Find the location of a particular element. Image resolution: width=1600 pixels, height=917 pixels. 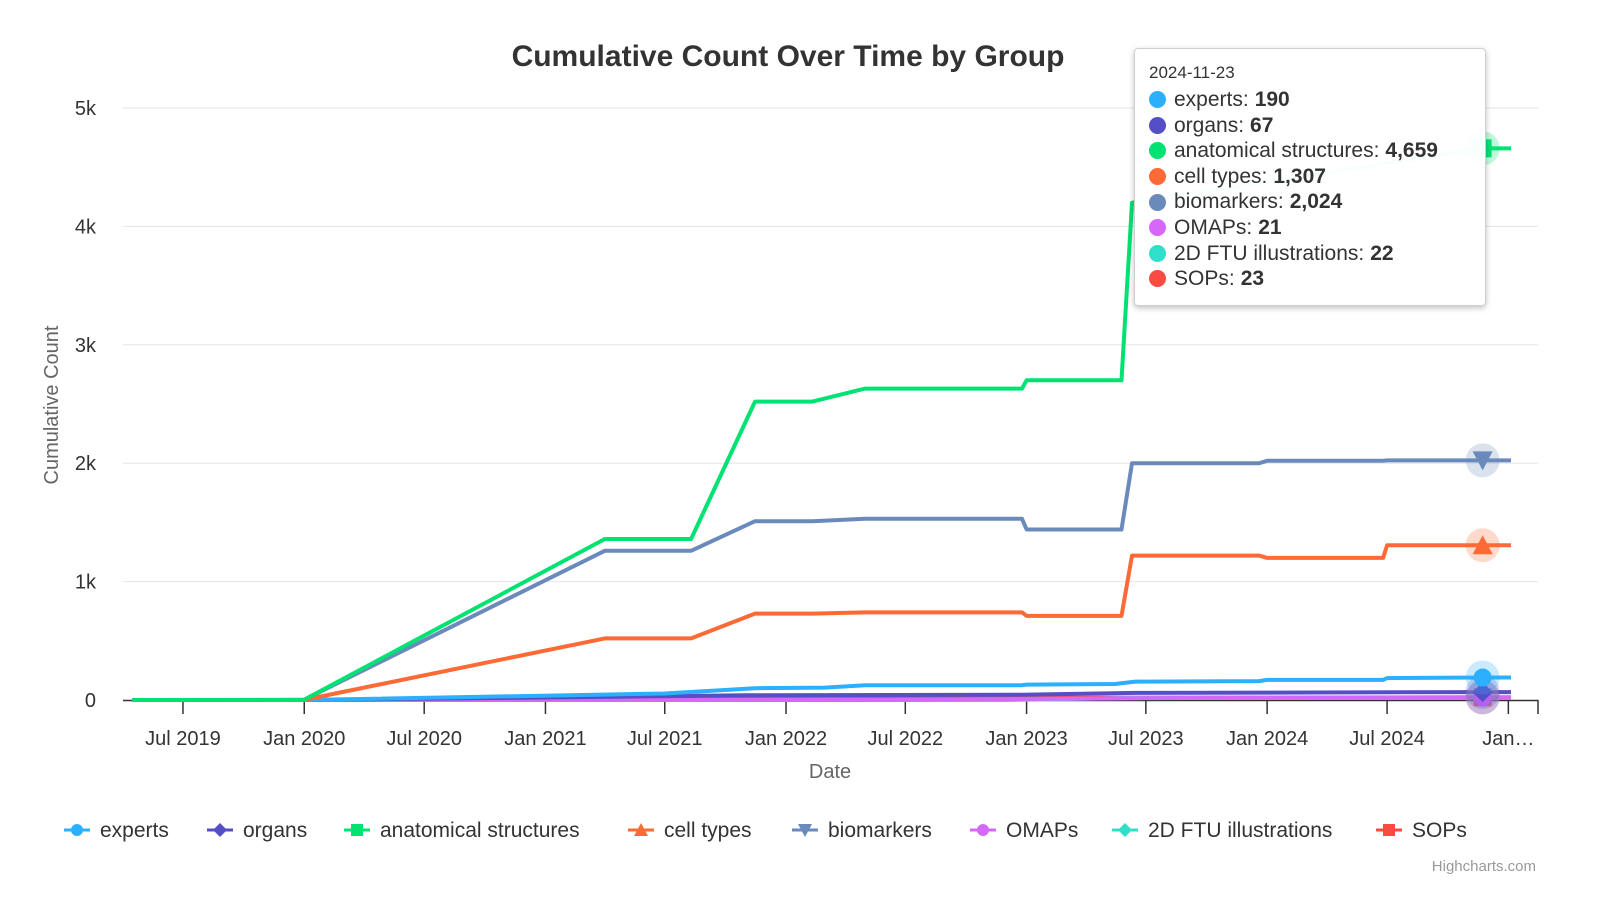

tooltip-row: organs: 67 is located at coordinates (1310, 126).